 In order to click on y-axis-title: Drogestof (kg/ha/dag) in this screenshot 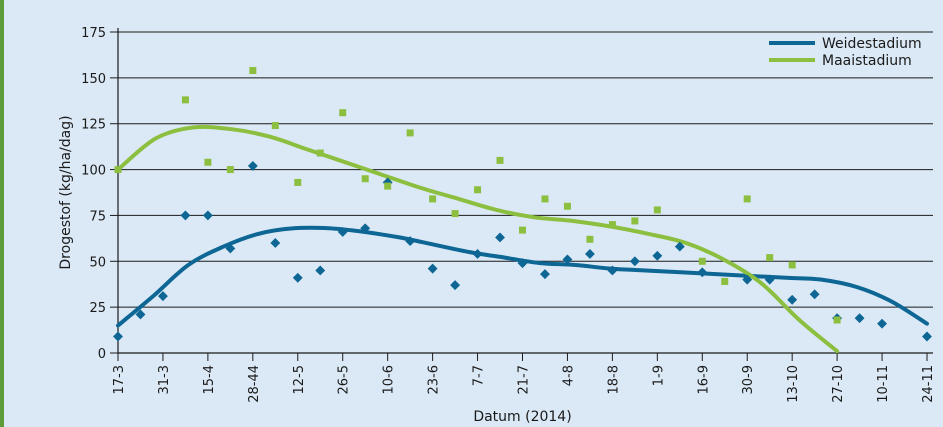, I will do `click(66, 192)`.